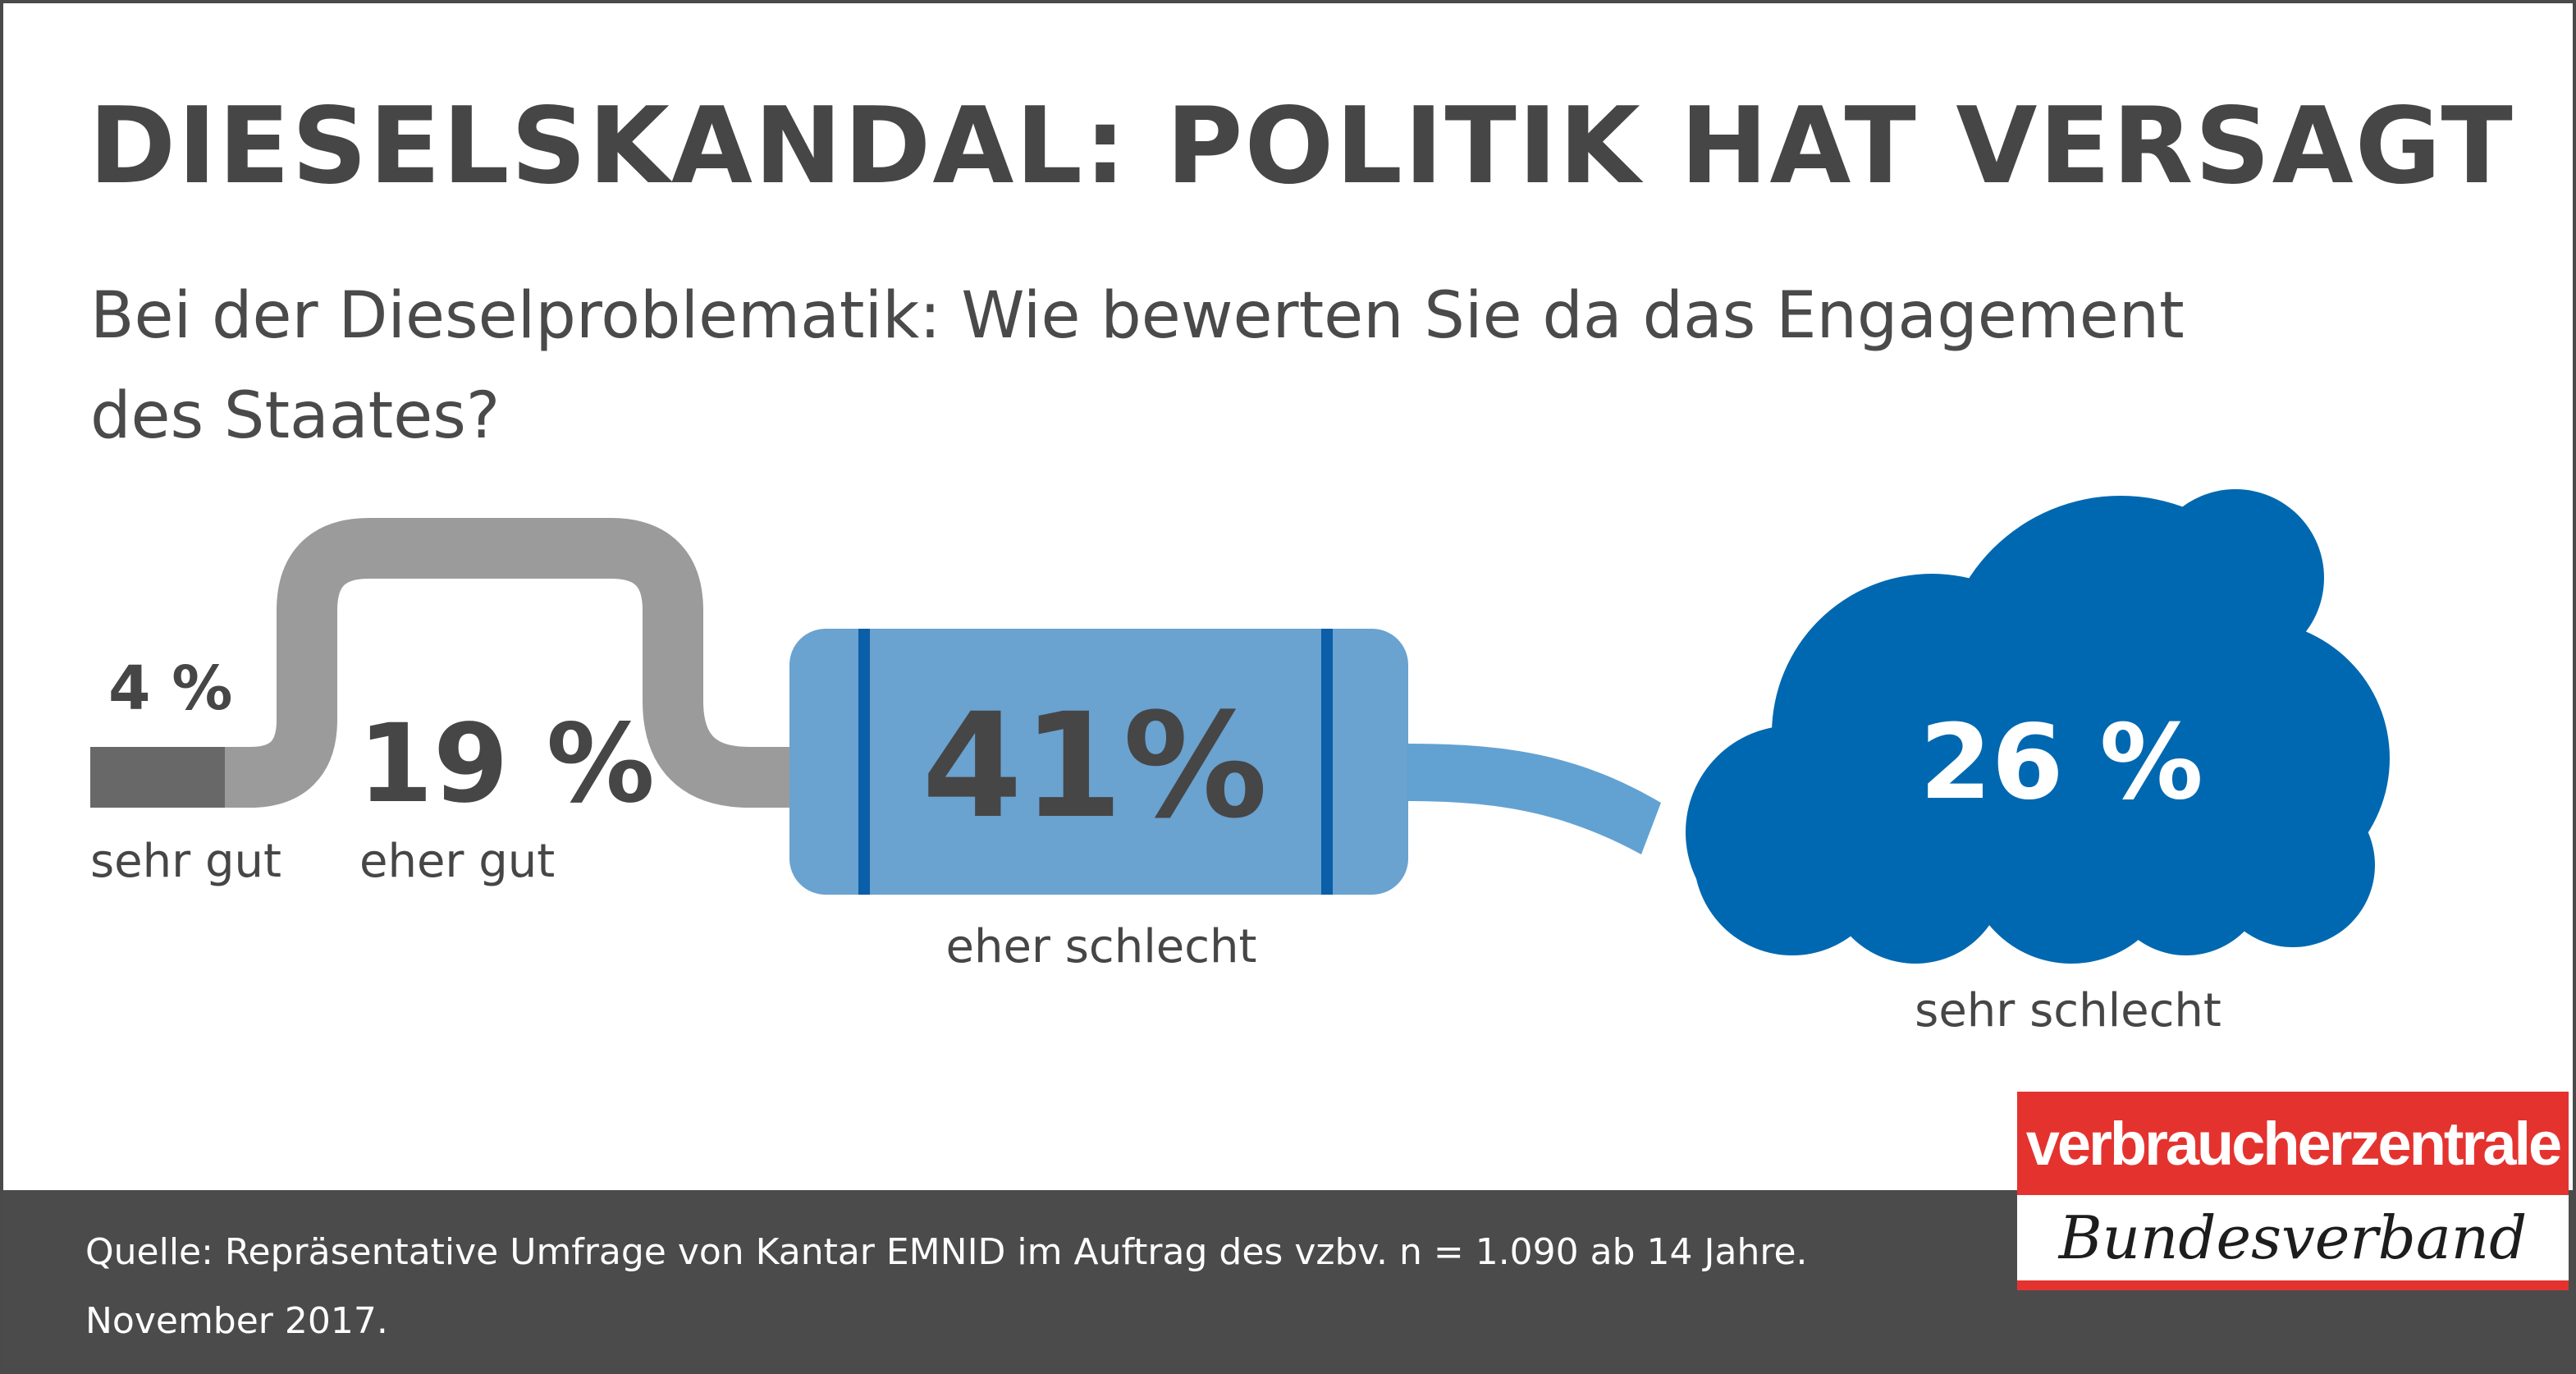 This screenshot has height=1374, width=2576. Describe the element at coordinates (2061, 762) in the screenshot. I see `value-label-sehr-schlecht: 26 %` at that location.